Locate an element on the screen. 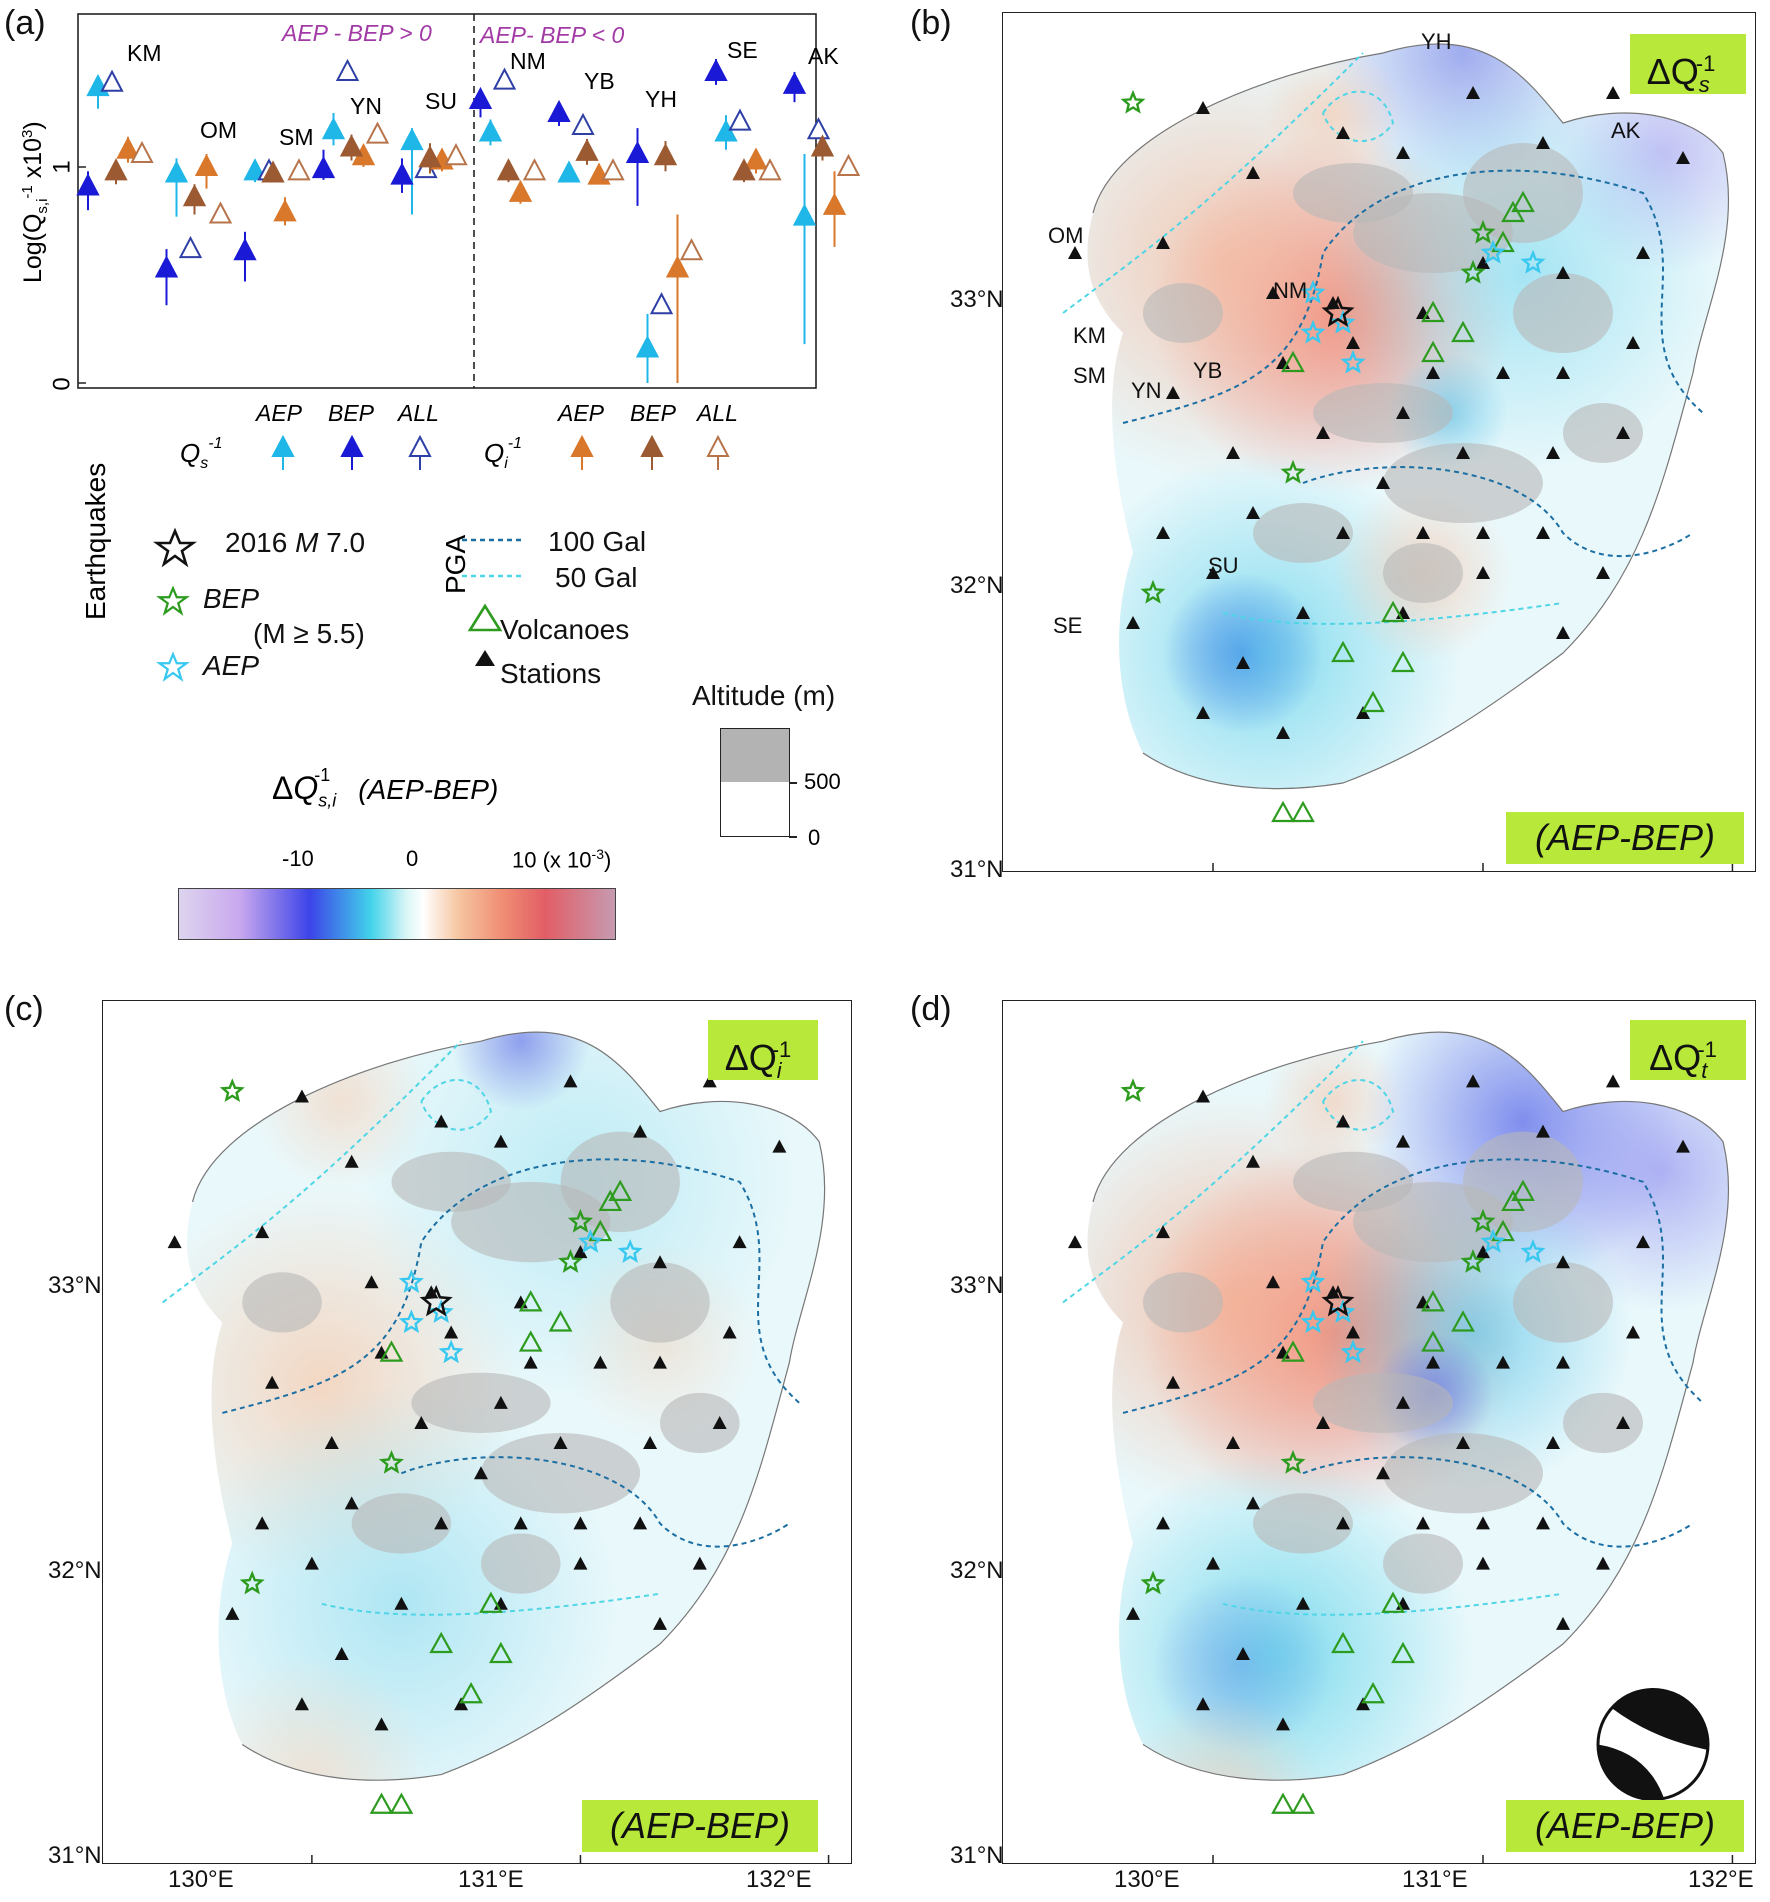  colorbar-tick-10: 10 (x 10-3) is located at coordinates (561, 859).